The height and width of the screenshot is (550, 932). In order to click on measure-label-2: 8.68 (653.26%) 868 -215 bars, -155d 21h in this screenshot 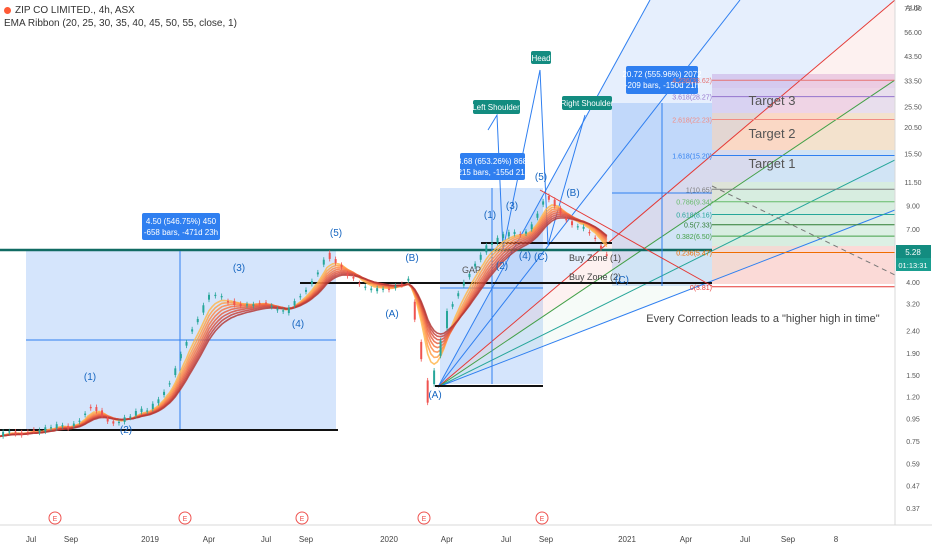, I will do `click(492, 166)`.